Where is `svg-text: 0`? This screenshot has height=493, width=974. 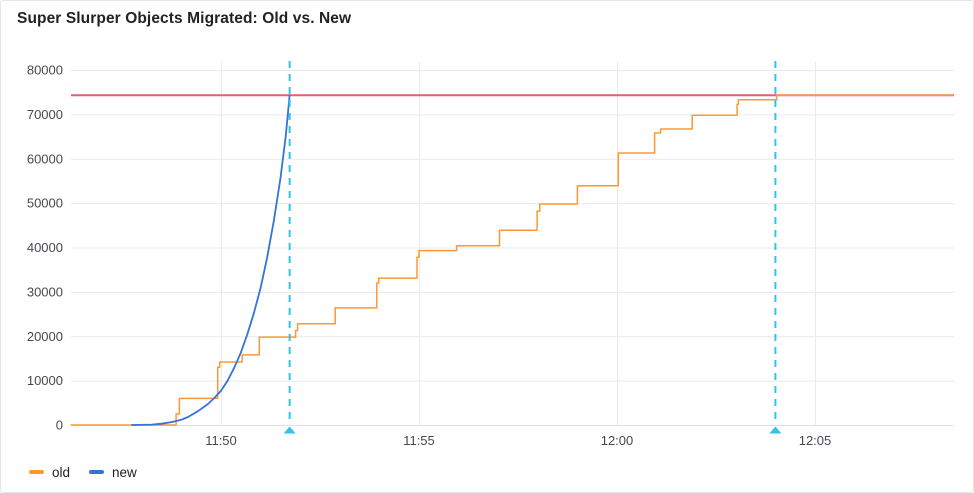
svg-text: 0 is located at coordinates (59, 425).